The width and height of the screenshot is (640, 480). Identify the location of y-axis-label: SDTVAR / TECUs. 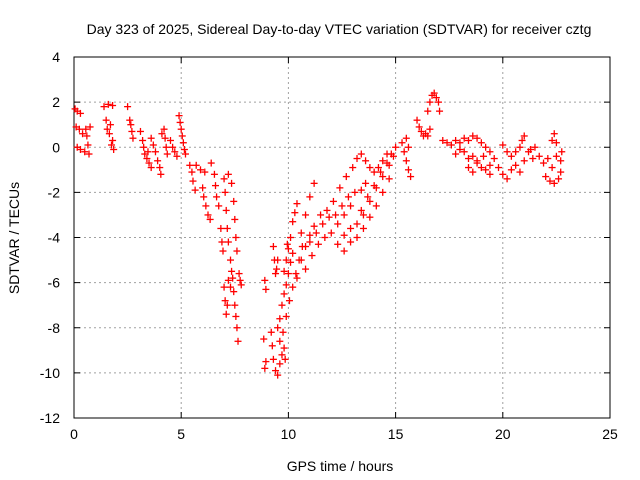
(14, 238).